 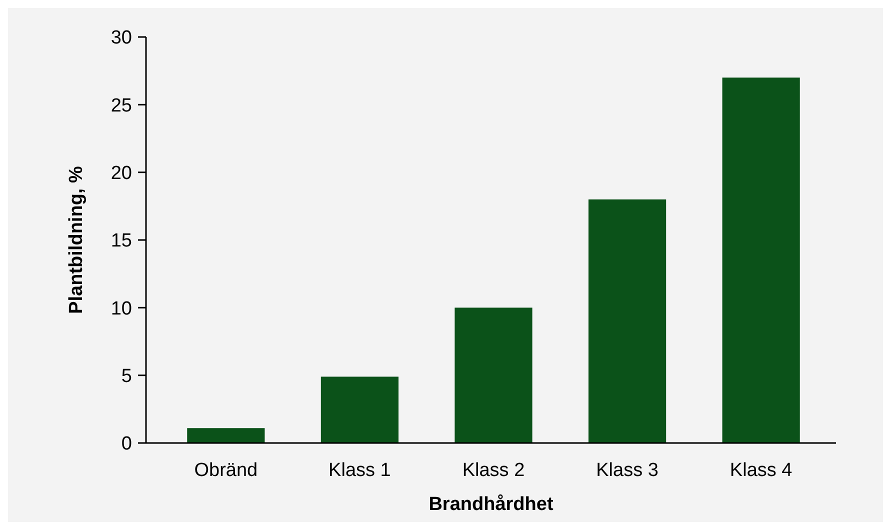 What do you see at coordinates (121, 38) in the screenshot?
I see `y-tick-label: 30` at bounding box center [121, 38].